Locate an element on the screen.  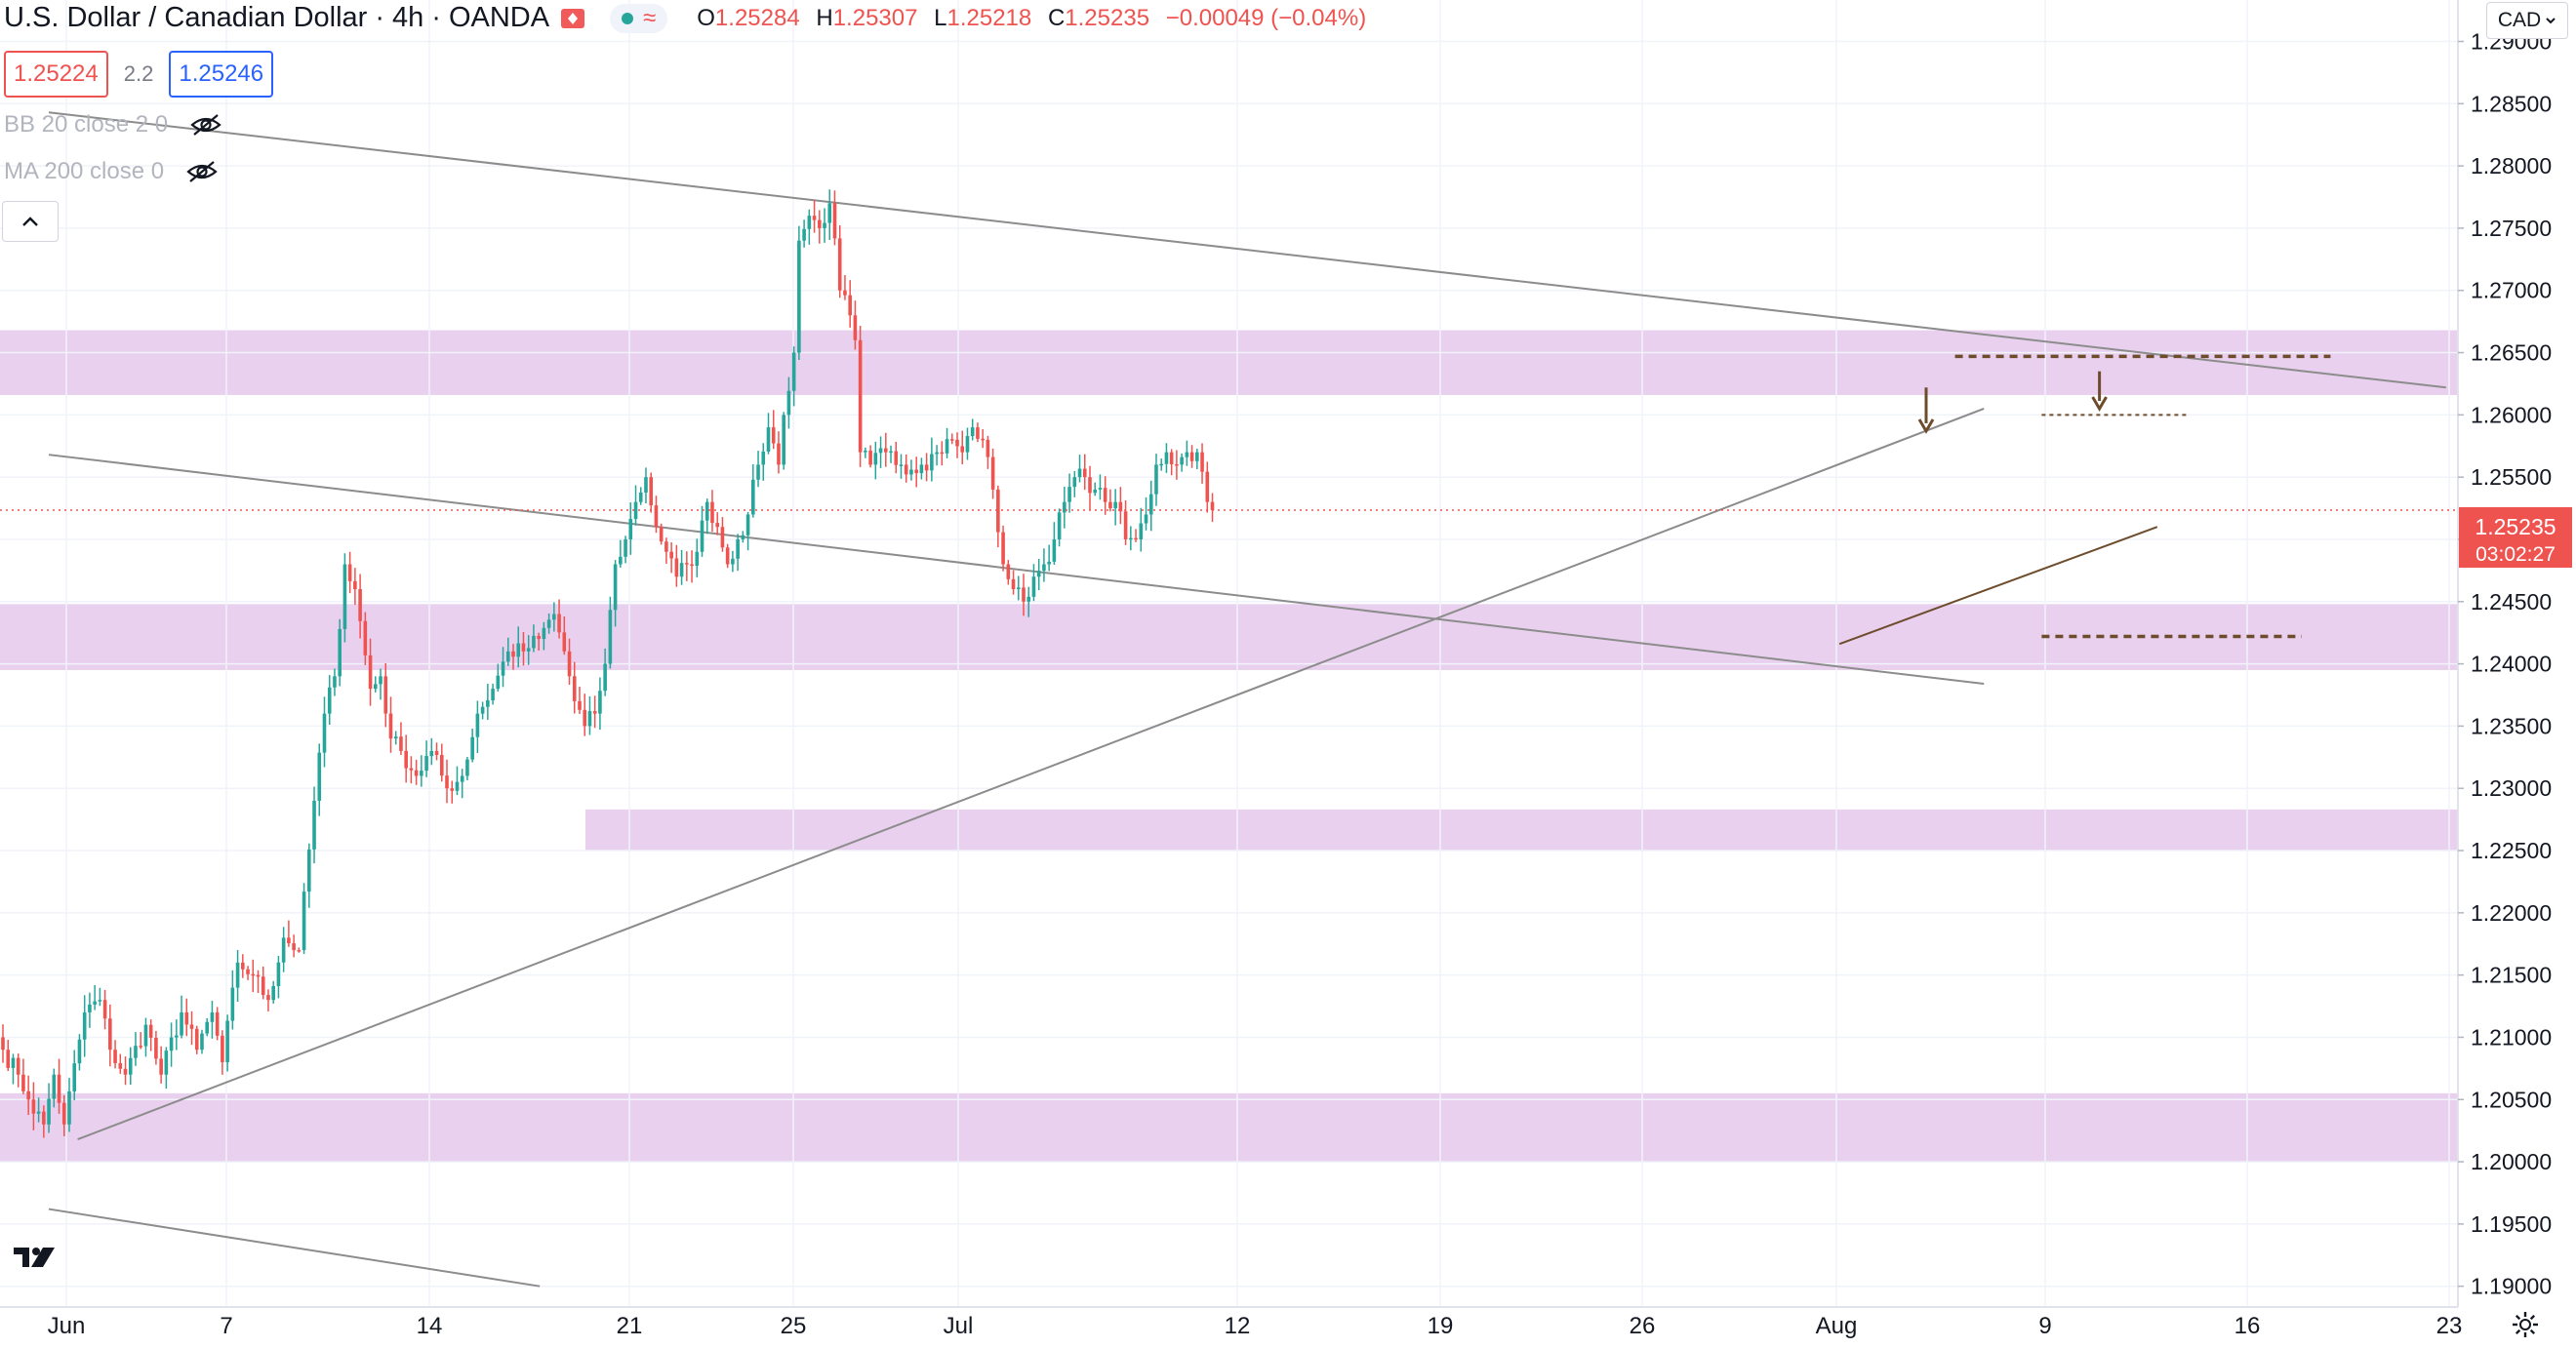
buy-price-button: 1.25246 is located at coordinates (221, 74).